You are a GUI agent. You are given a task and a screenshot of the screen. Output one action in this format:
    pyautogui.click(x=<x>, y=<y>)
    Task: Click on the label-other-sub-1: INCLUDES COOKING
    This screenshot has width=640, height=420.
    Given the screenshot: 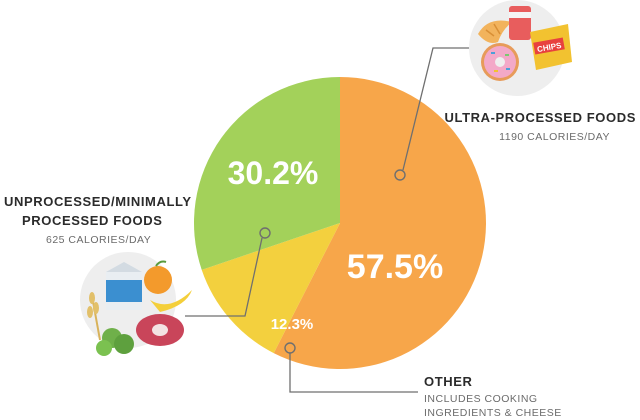 What is the action you would take?
    pyautogui.click(x=481, y=399)
    